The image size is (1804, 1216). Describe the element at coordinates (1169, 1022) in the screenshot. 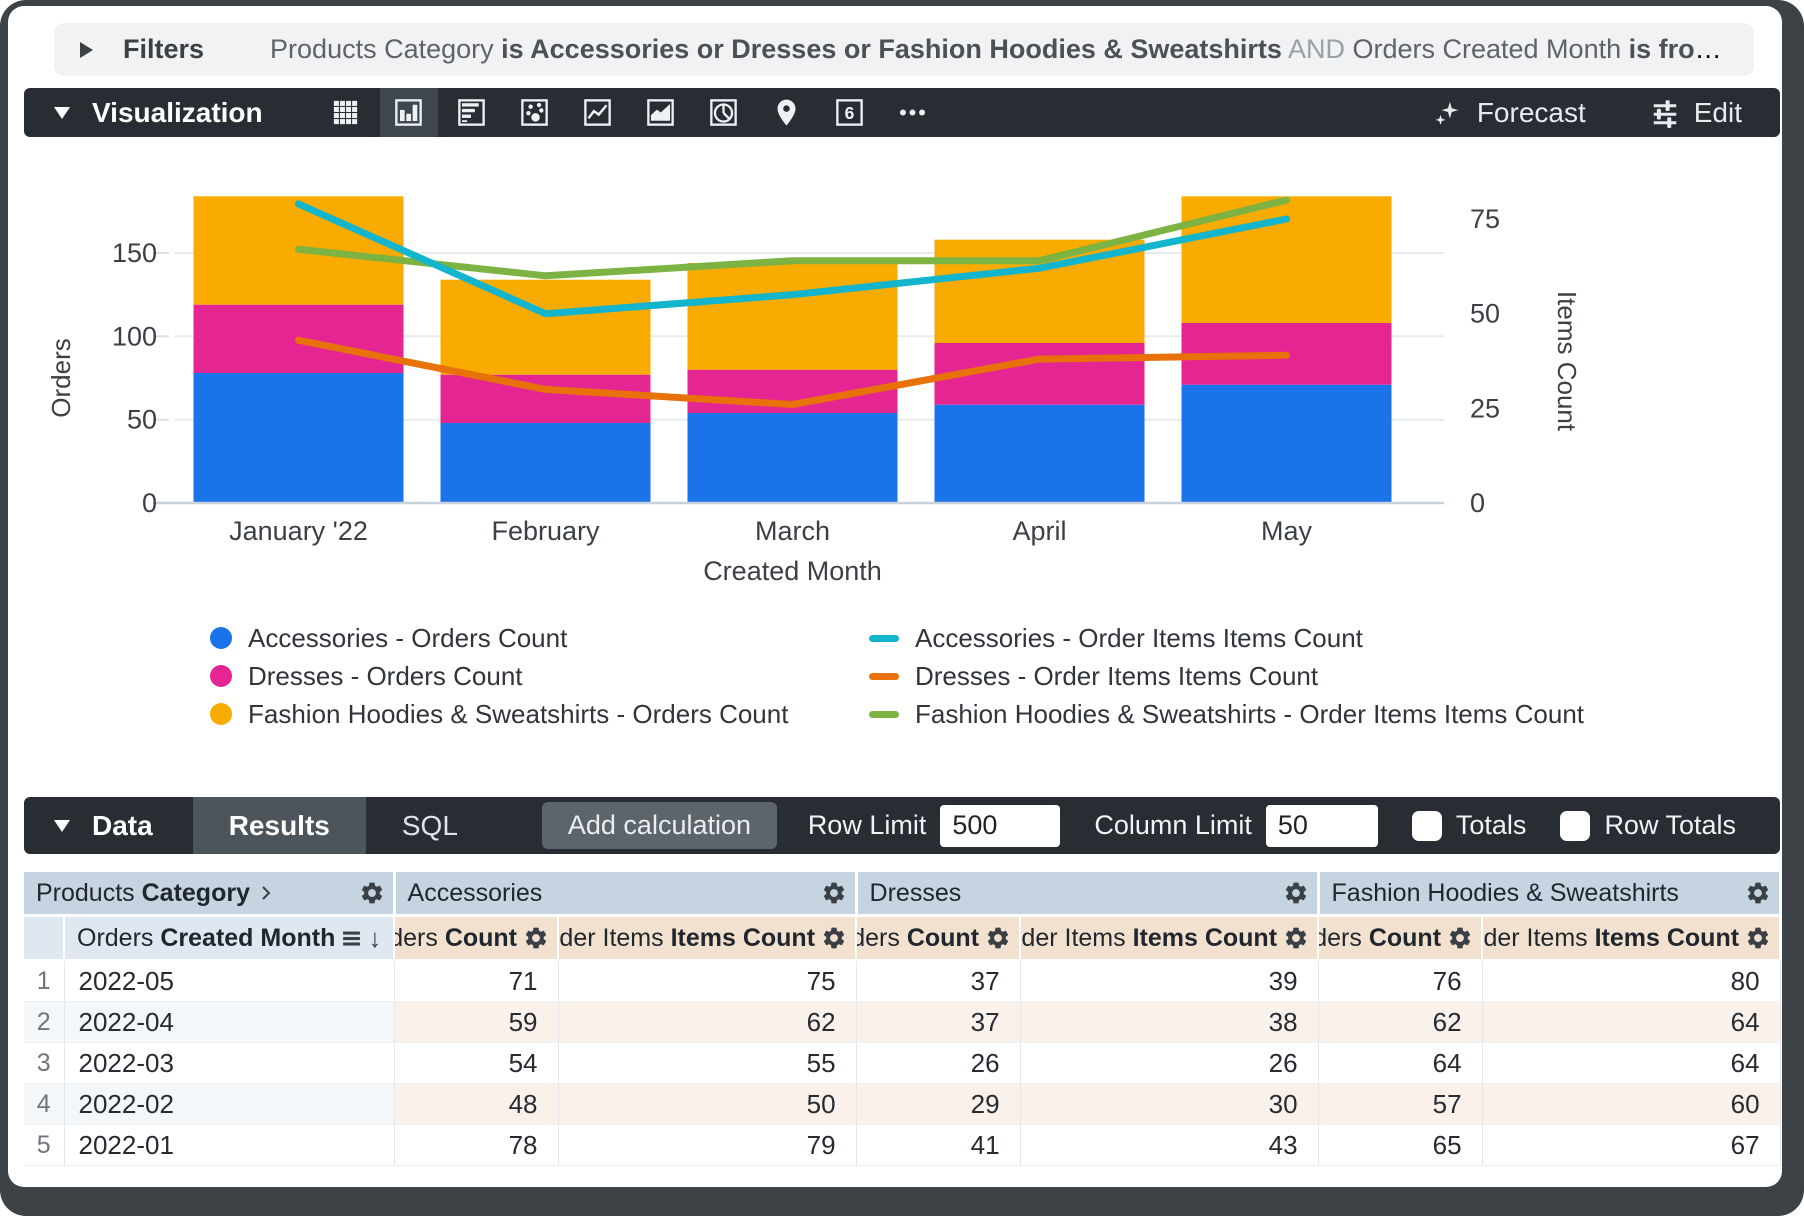

I see `value-cell: 38` at that location.